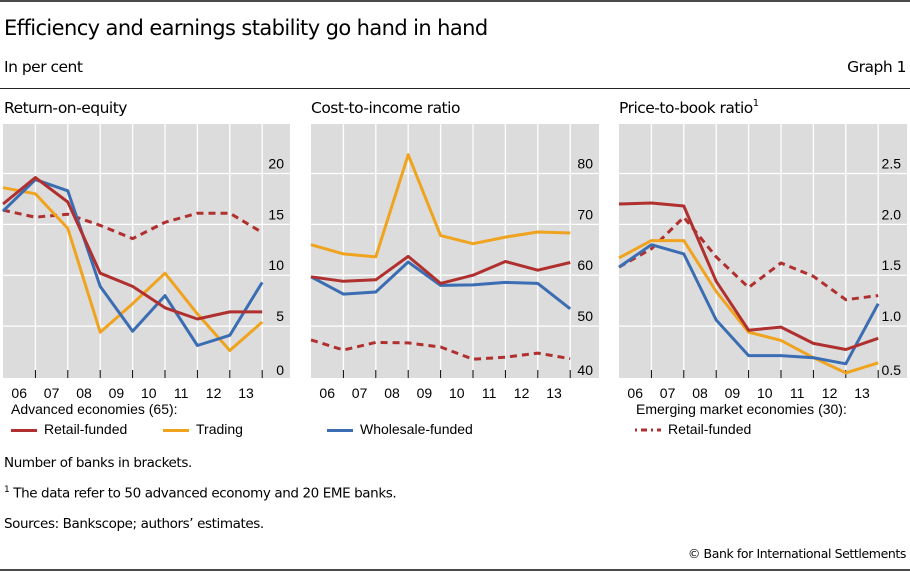 The image size is (910, 572). I want to click on series-line-ptb-wholesale-funded, so click(749, 304).